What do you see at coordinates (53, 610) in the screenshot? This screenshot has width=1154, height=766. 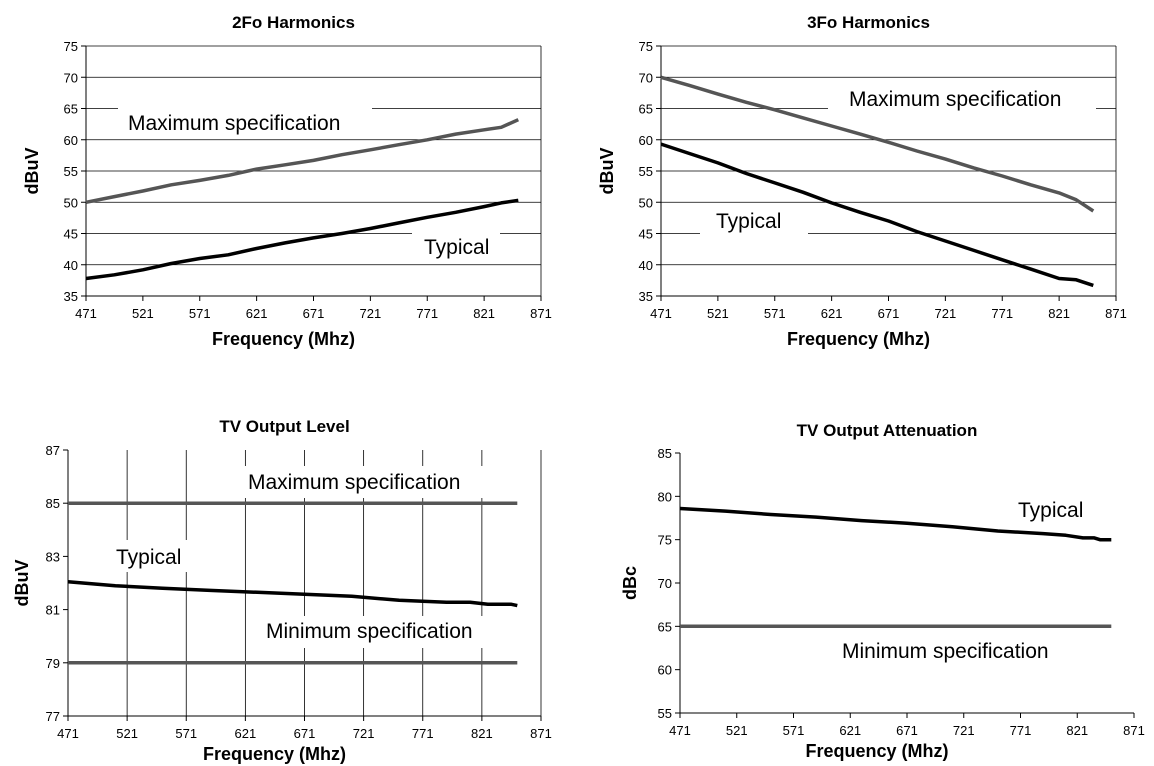 I see `y-tick-label: 81` at bounding box center [53, 610].